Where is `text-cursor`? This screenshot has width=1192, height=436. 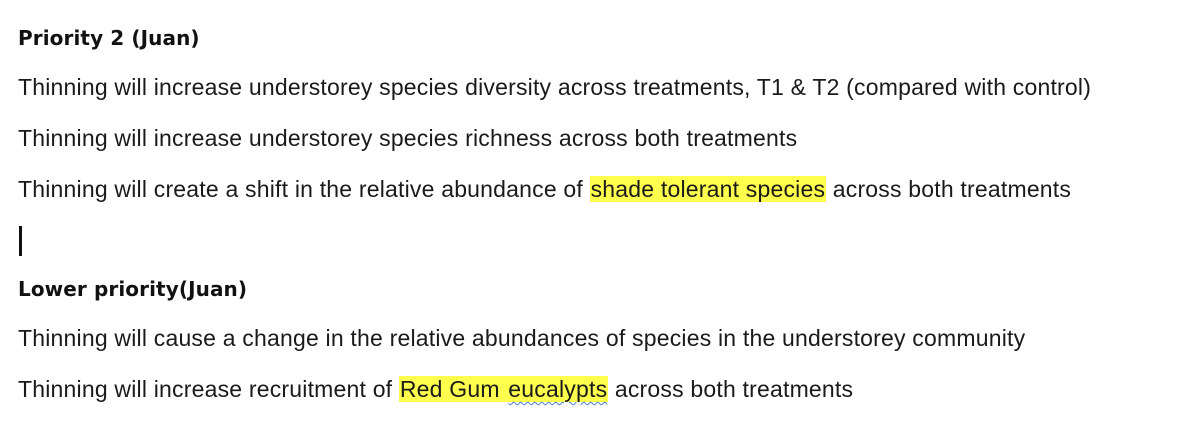 text-cursor is located at coordinates (20, 241).